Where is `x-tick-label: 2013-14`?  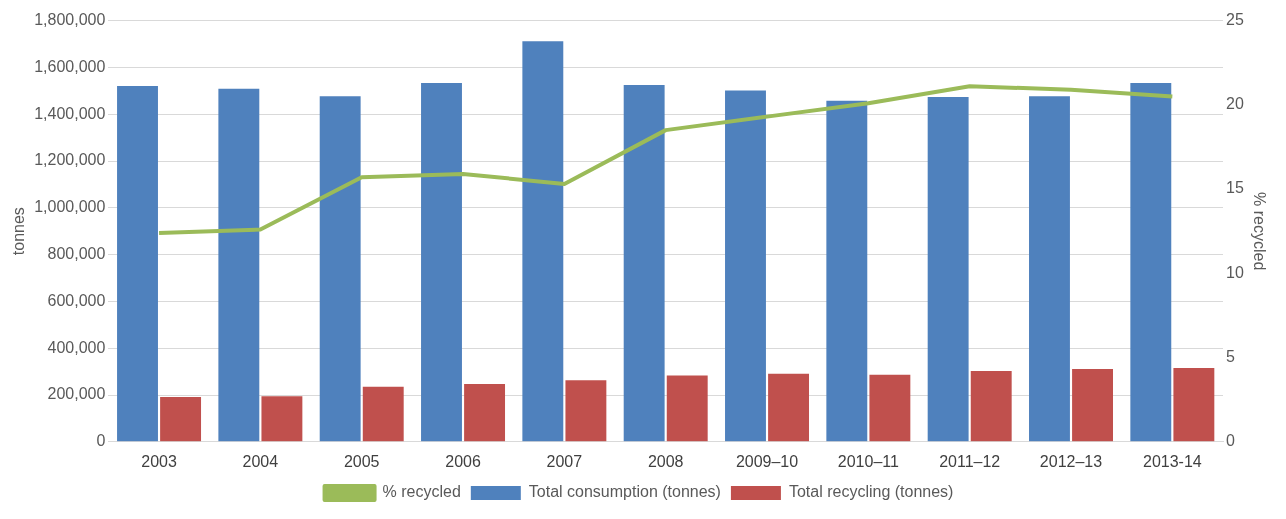 x-tick-label: 2013-14 is located at coordinates (1172, 461).